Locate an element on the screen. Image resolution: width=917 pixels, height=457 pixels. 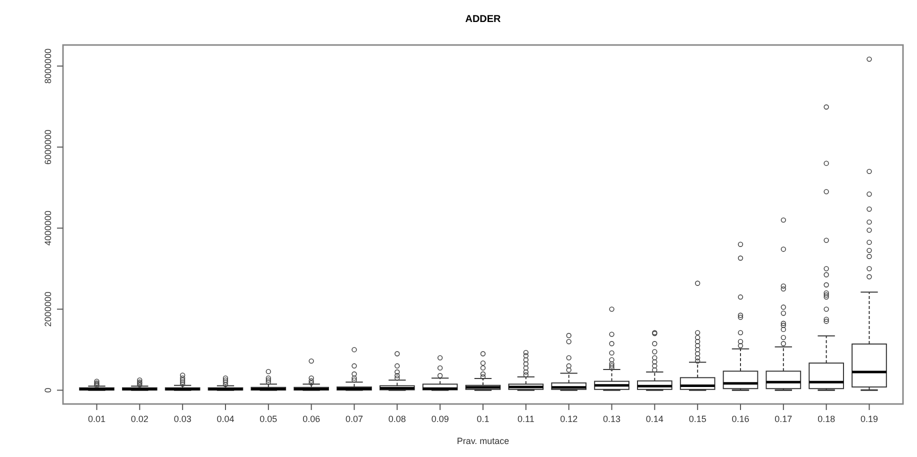
x-tick-label: 0.13 is located at coordinates (611, 419).